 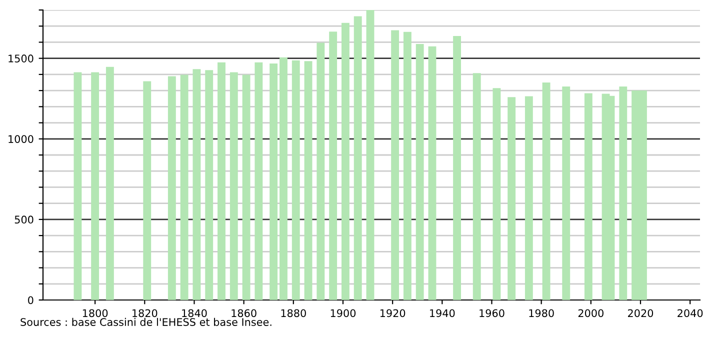 What do you see at coordinates (442, 313) in the screenshot?
I see `x-tick-label: 1940` at bounding box center [442, 313].